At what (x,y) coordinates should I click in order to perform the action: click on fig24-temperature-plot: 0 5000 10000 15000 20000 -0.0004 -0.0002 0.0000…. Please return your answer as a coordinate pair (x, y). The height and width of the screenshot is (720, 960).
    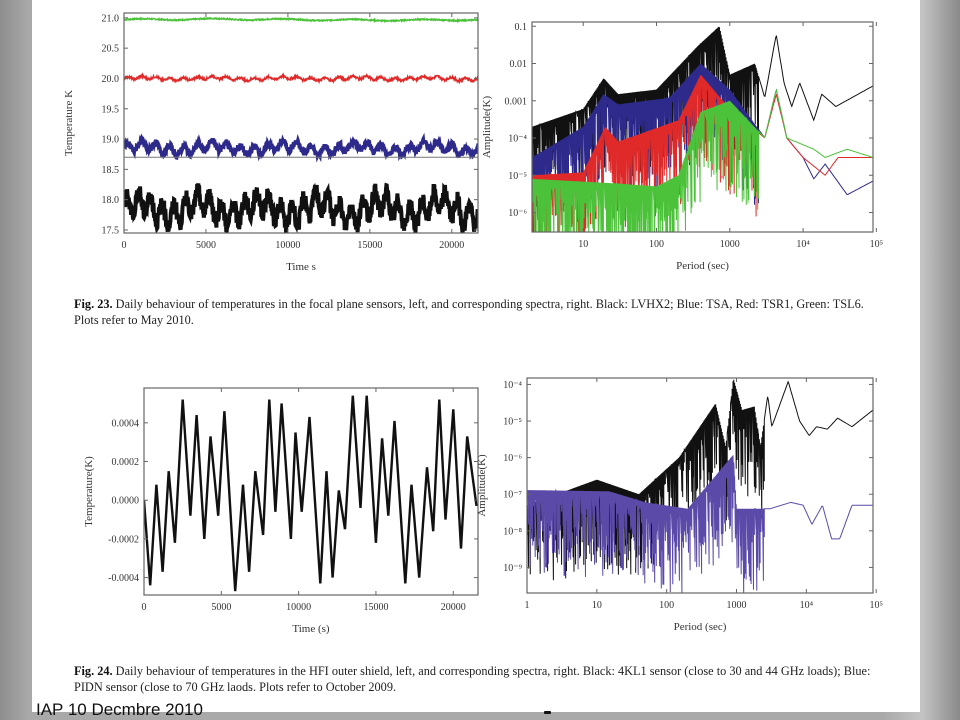
    Looking at the image, I should click on (281, 511).